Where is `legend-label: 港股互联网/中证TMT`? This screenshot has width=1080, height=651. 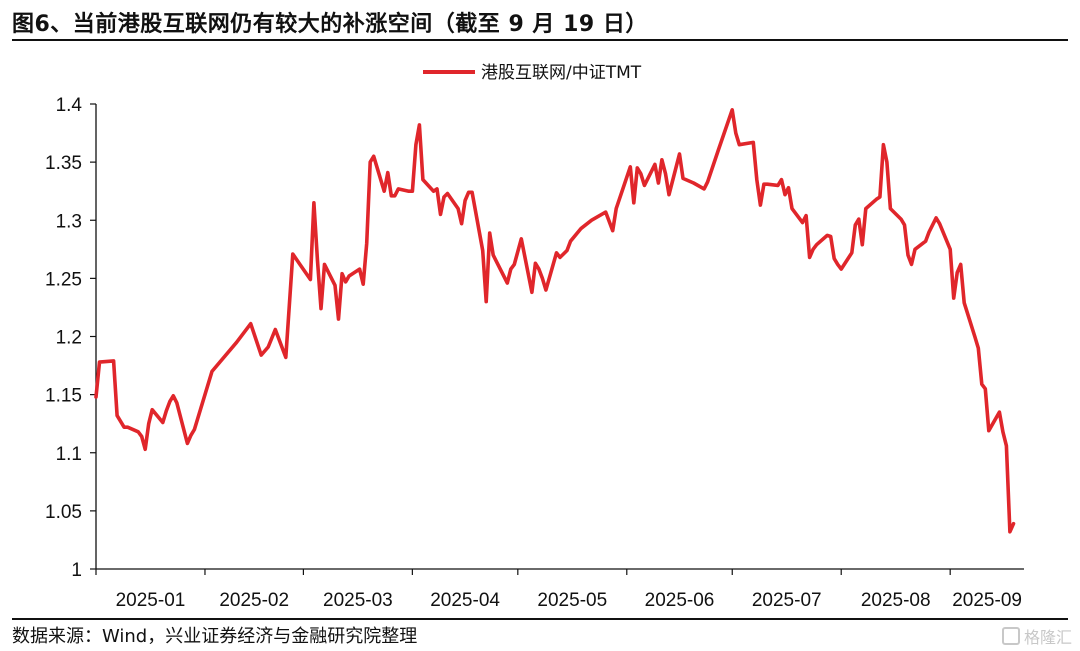
legend-label: 港股互联网/中证TMT is located at coordinates (561, 73).